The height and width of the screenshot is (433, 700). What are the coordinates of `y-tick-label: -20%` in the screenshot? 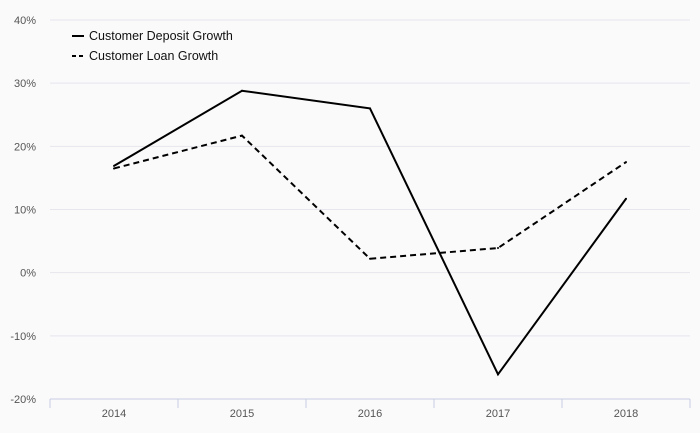 It's located at (23, 400).